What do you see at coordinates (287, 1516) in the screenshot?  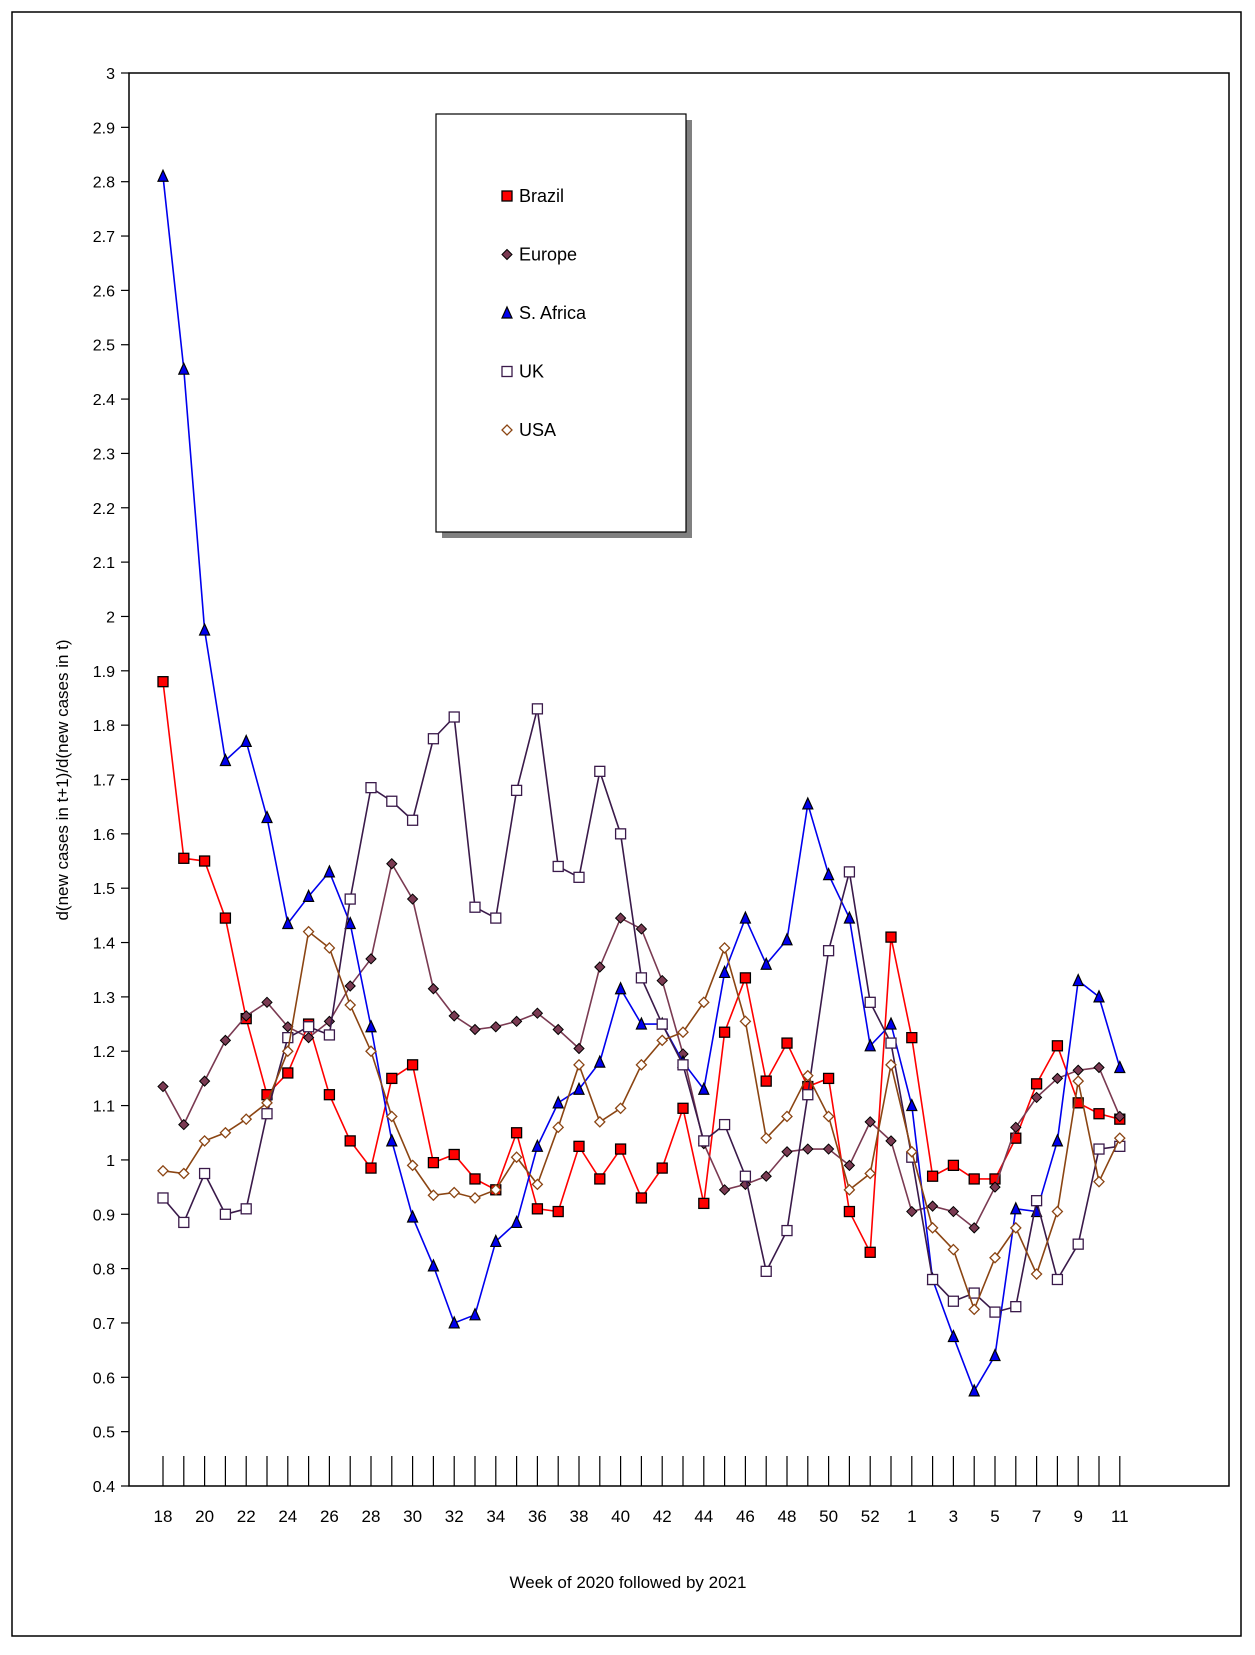 I see `x-tick-label: 24` at bounding box center [287, 1516].